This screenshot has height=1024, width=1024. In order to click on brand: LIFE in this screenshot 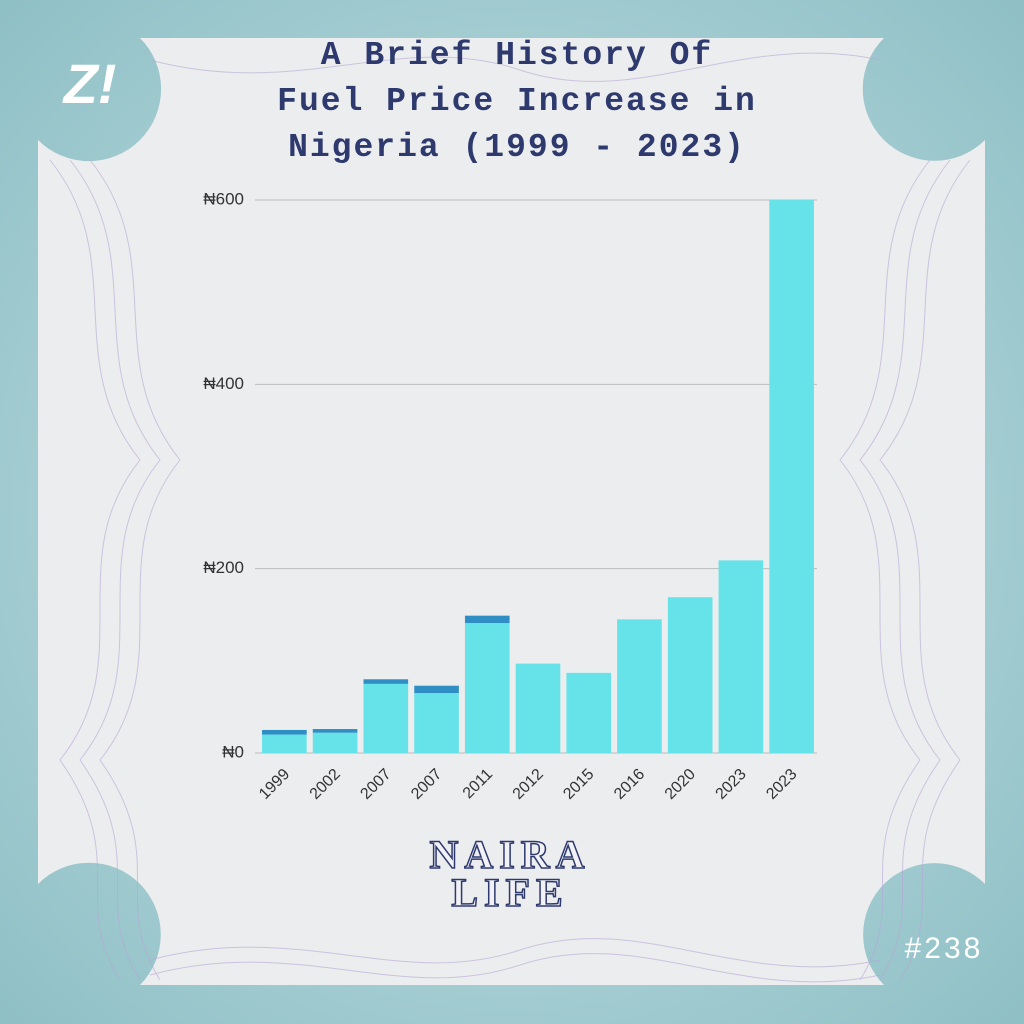, I will do `click(509, 892)`.